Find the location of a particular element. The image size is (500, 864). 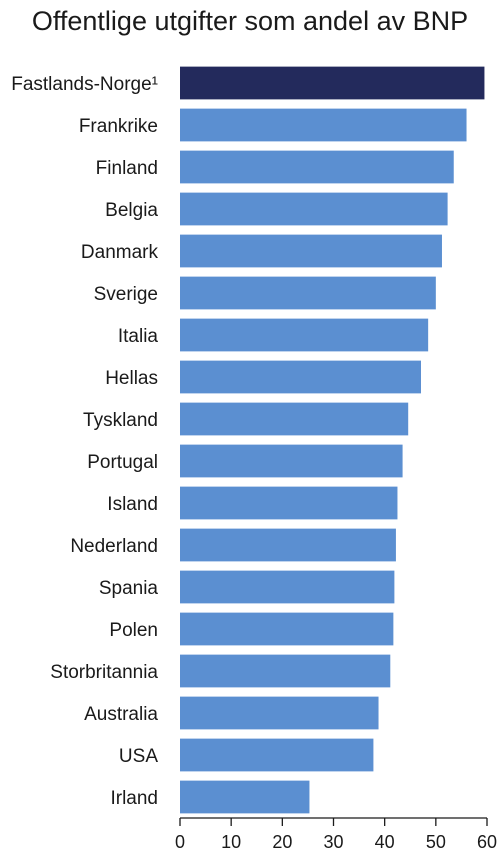

category-label-2: Finland is located at coordinates (127, 168).